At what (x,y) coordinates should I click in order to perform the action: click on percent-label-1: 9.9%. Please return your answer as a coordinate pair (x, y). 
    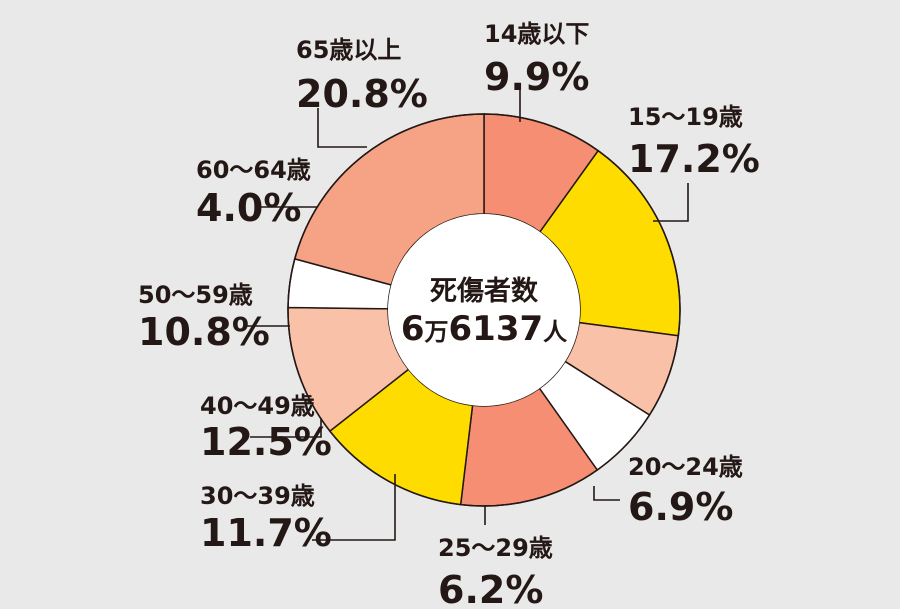
    Looking at the image, I should click on (536, 77).